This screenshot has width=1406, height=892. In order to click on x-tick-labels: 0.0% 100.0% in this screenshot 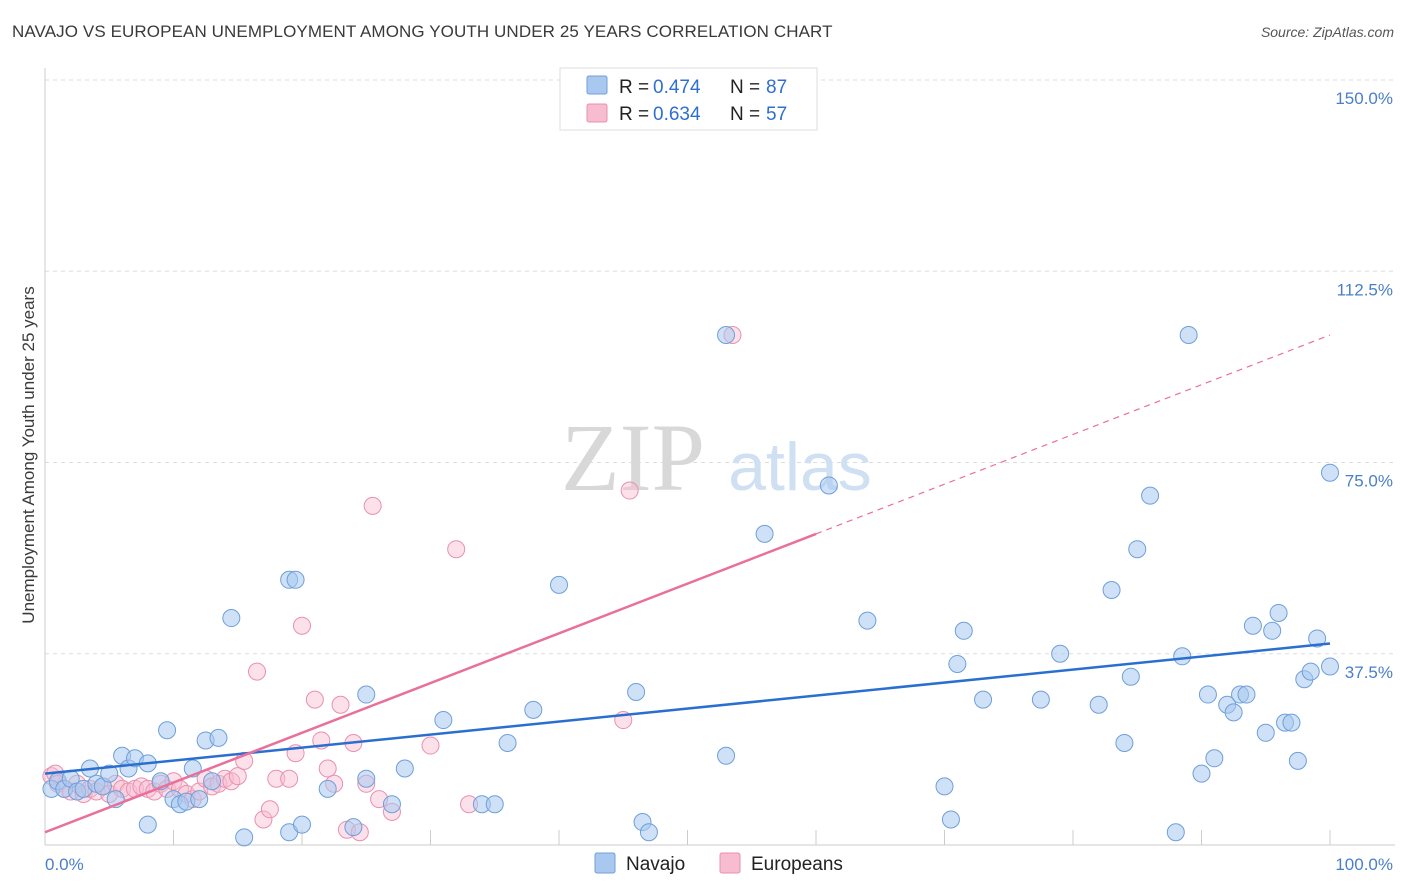, I will do `click(719, 864)`.